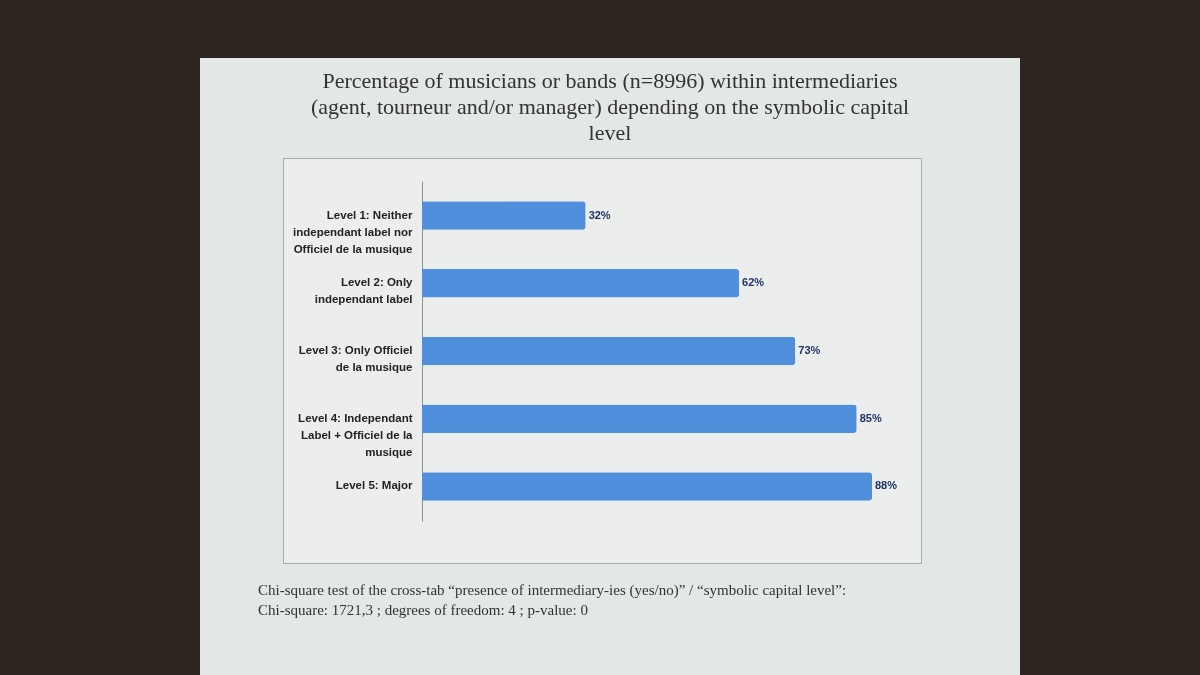  What do you see at coordinates (553, 590) in the screenshot?
I see `text: Chi-square test of the cross-tab “presence of intermediary-ies (yes/no)” / “symbolic capital level”:` at bounding box center [553, 590].